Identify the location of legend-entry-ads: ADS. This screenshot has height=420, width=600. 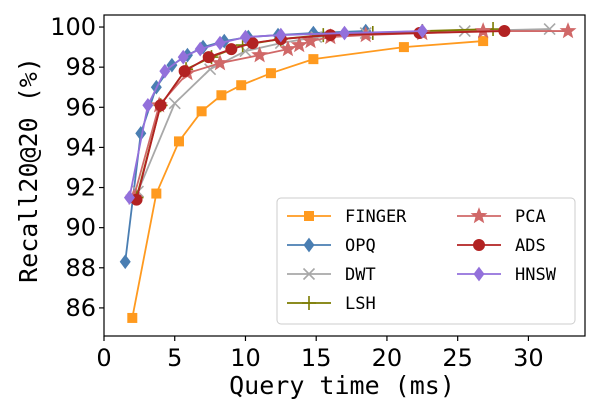
(501, 246).